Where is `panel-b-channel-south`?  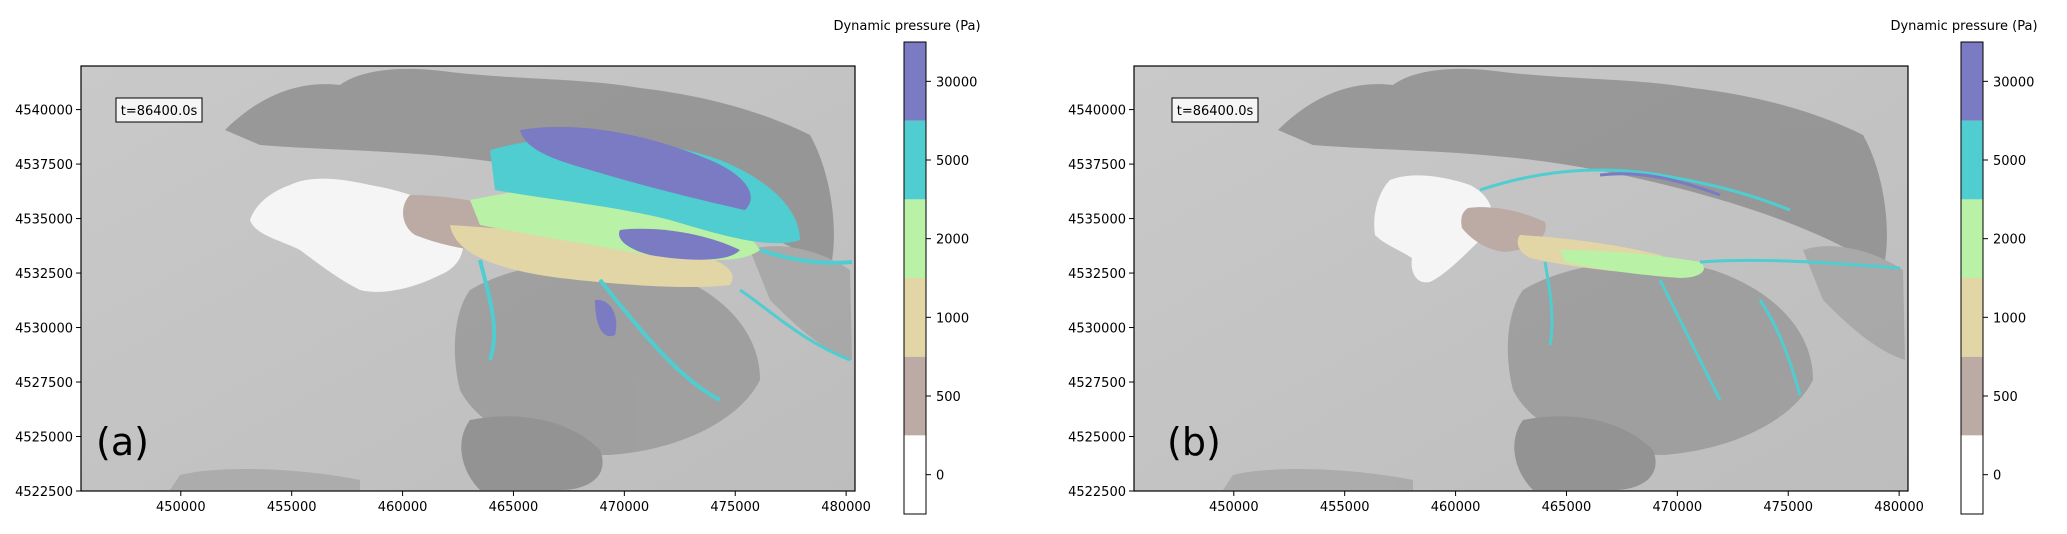 panel-b-channel-south is located at coordinates (1690, 340).